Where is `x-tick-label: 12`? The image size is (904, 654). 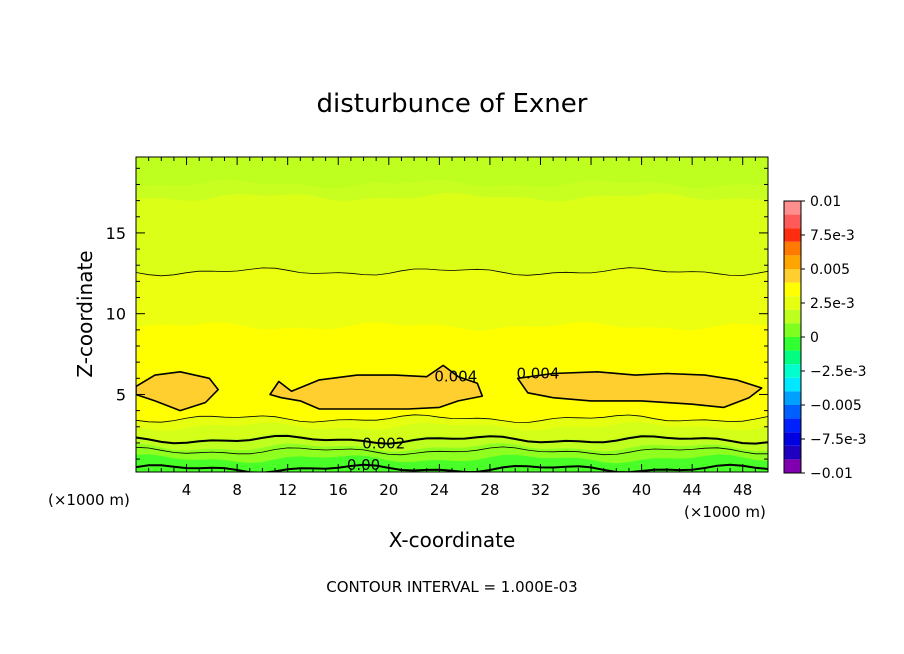
x-tick-label: 12 is located at coordinates (287, 490).